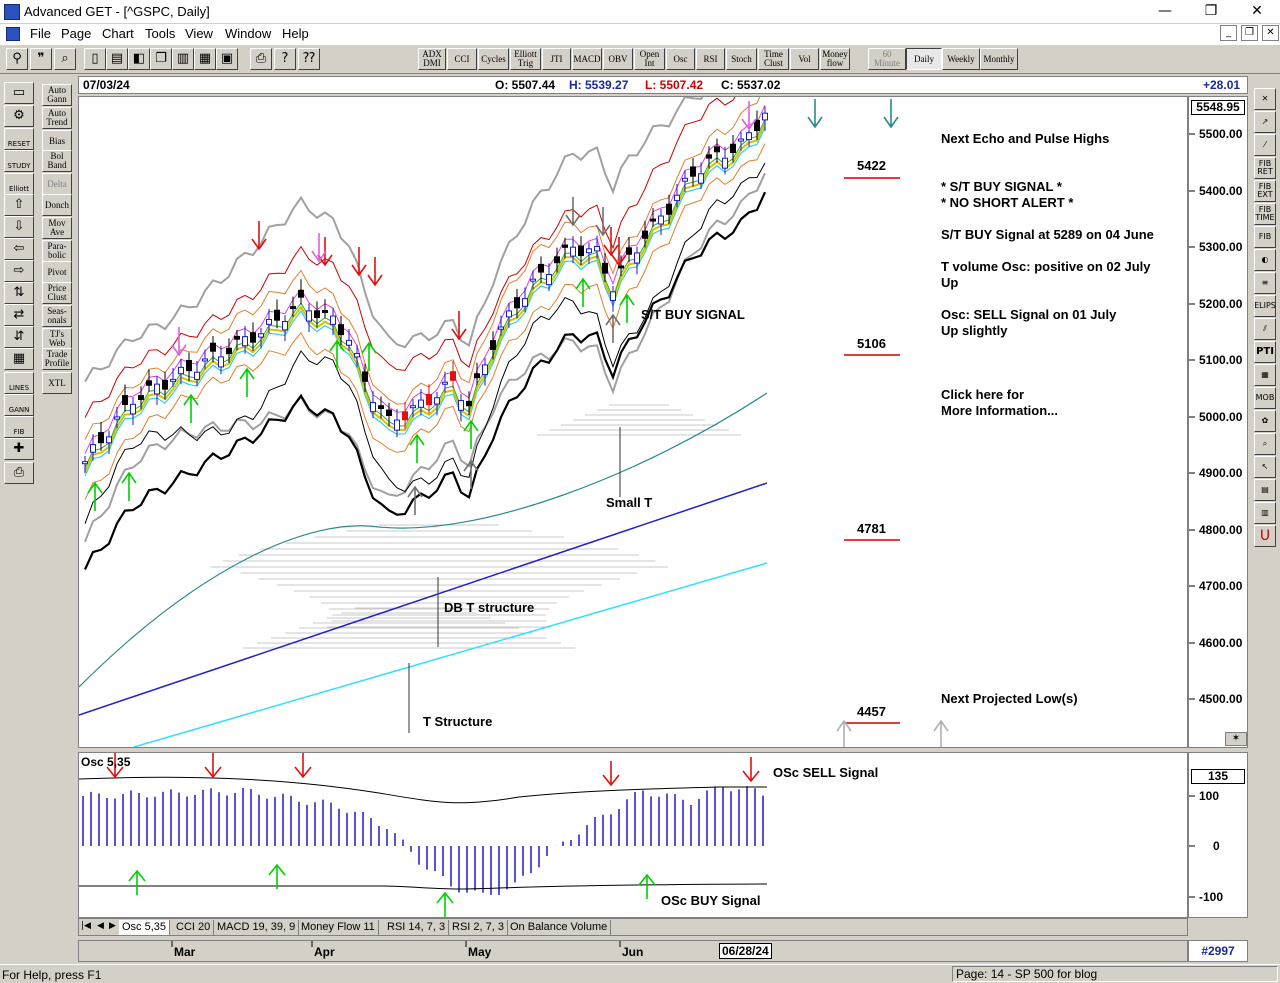 This screenshot has width=1280, height=983. Describe the element at coordinates (835, 59) in the screenshot. I see `study-button-13: Money flow` at that location.